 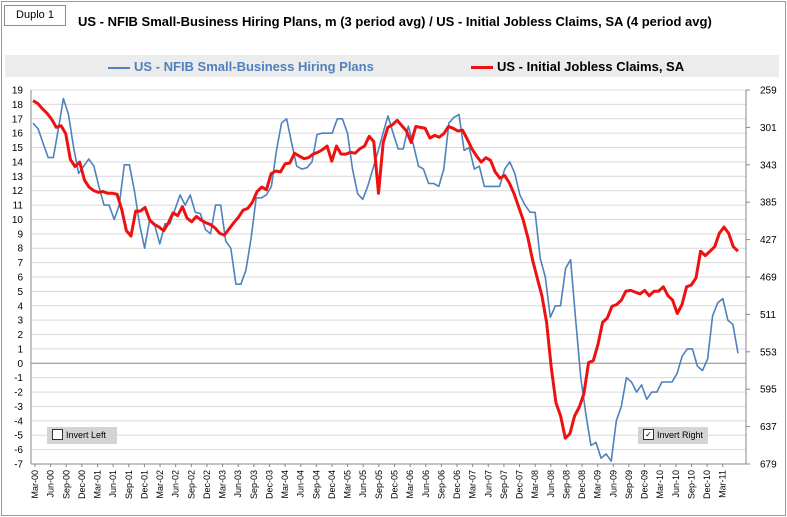 I want to click on x-tick-label: Sep-04, so click(x=316, y=484).